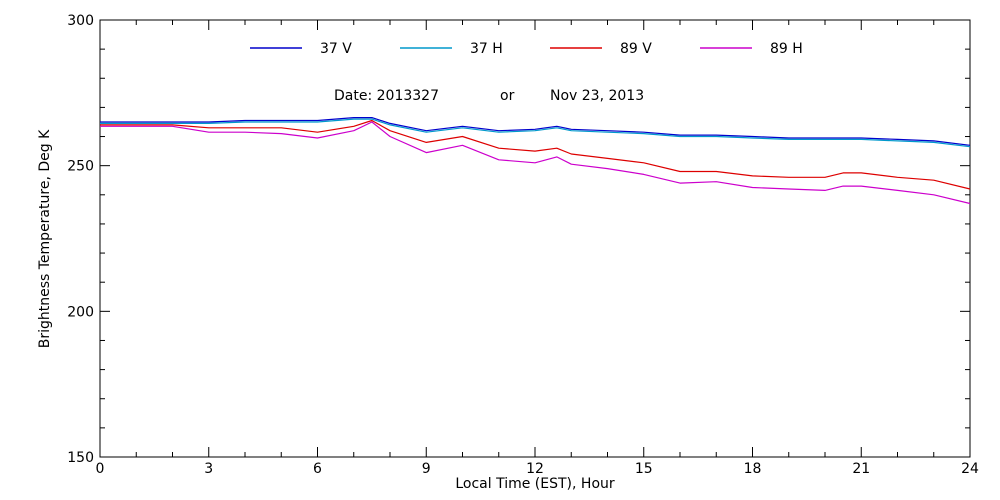 The image size is (1000, 500). What do you see at coordinates (970, 469) in the screenshot?
I see `x-tick-label: 24` at bounding box center [970, 469].